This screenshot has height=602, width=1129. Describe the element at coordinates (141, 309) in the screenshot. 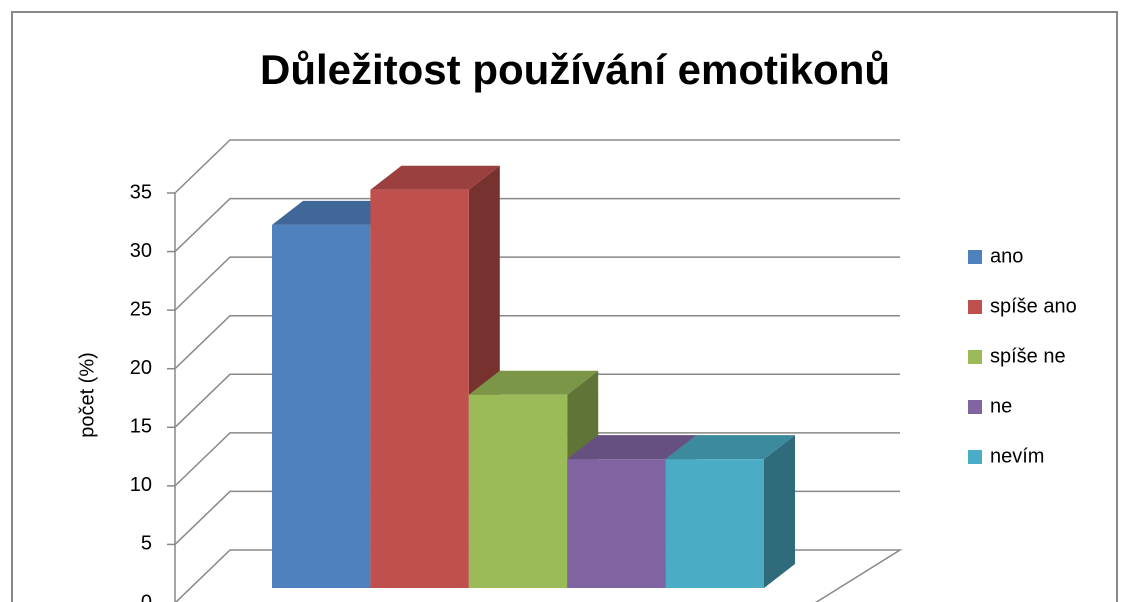

I see `y-tick-label: 25` at that location.